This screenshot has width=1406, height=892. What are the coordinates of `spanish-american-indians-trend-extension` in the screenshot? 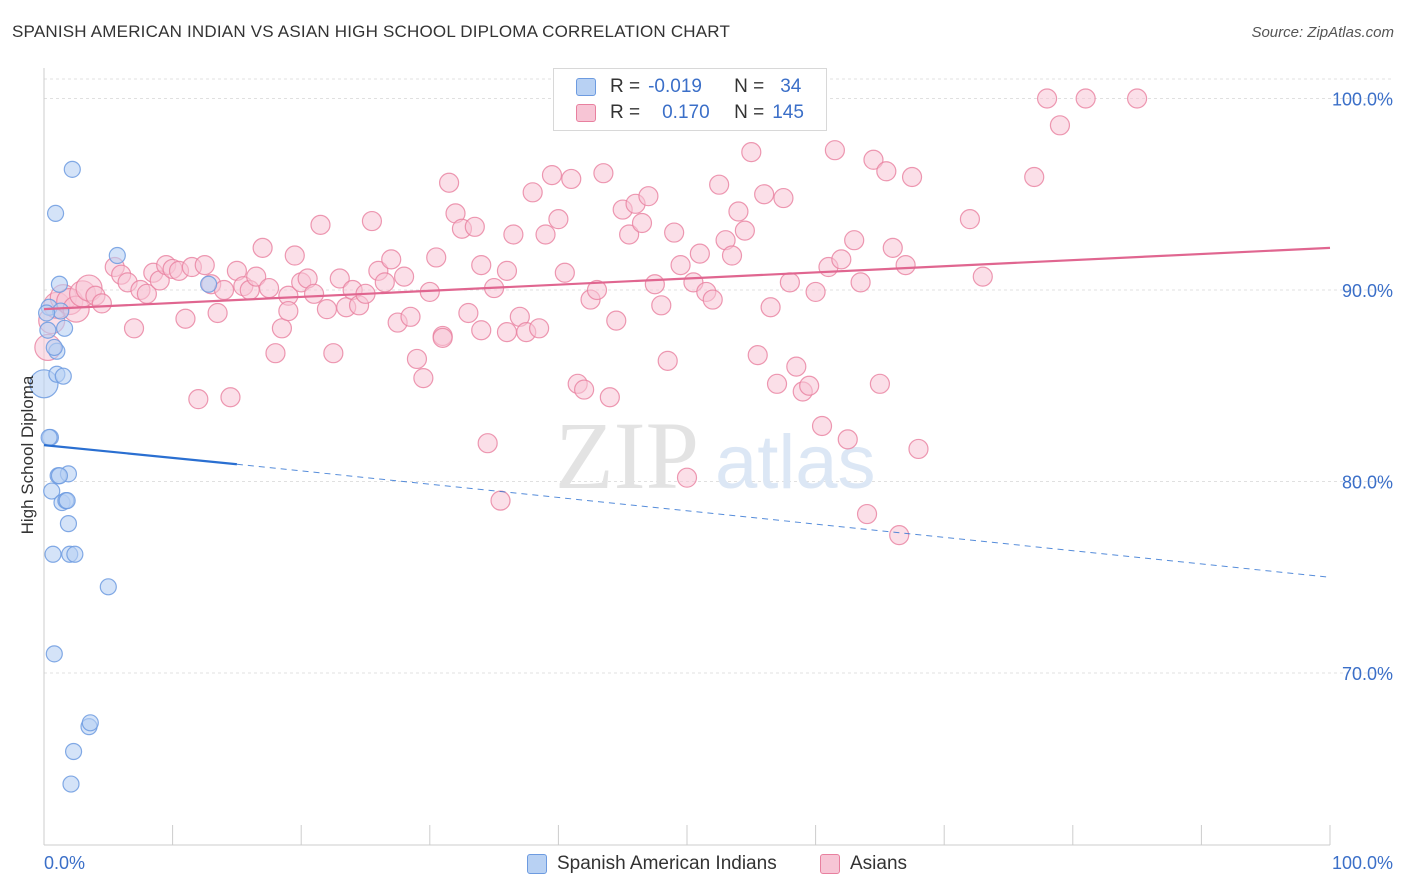 It's located at (783, 520).